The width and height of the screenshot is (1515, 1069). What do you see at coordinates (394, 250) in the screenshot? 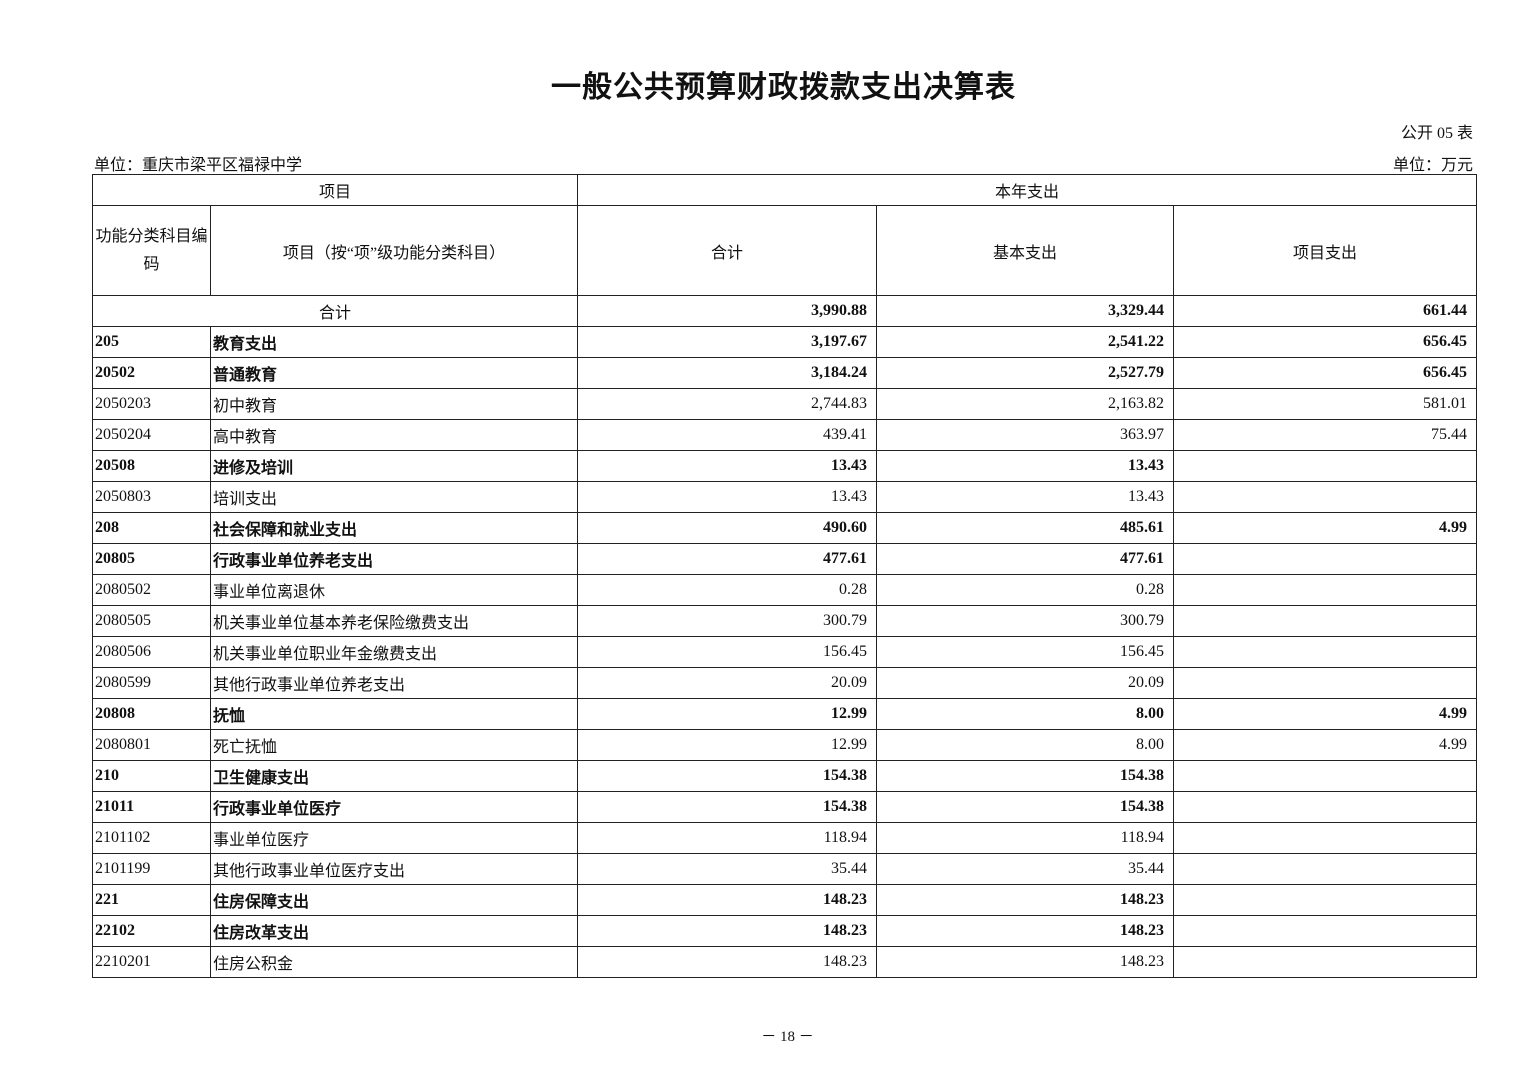
I see `header-item: 项目（按“项”级功能分类科目）` at bounding box center [394, 250].